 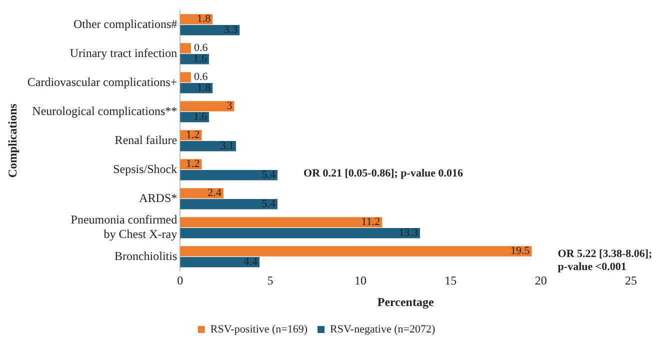 What do you see at coordinates (405, 301) in the screenshot?
I see `x-axis-title: Percentage` at bounding box center [405, 301].